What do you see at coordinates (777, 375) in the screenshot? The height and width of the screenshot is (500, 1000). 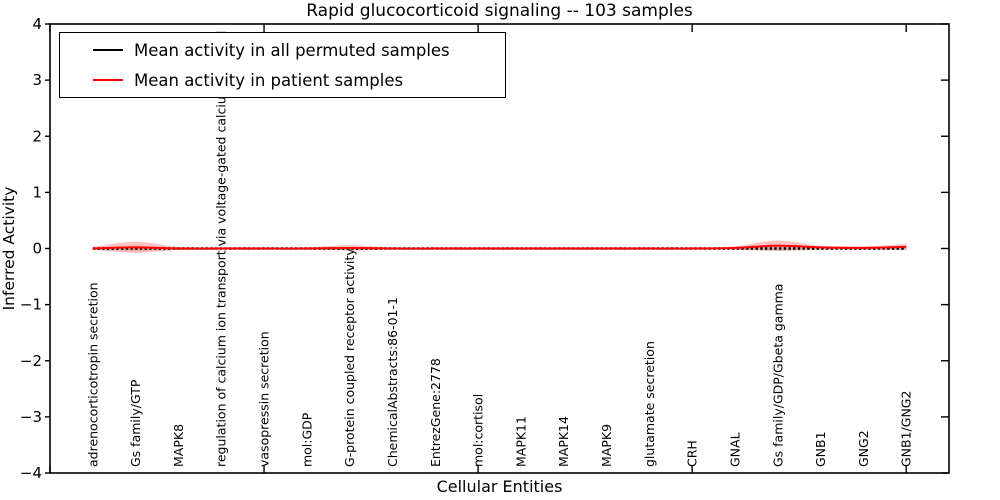 I see `x-category-label: Gs family/GDP/Gbeta gamma` at bounding box center [777, 375].